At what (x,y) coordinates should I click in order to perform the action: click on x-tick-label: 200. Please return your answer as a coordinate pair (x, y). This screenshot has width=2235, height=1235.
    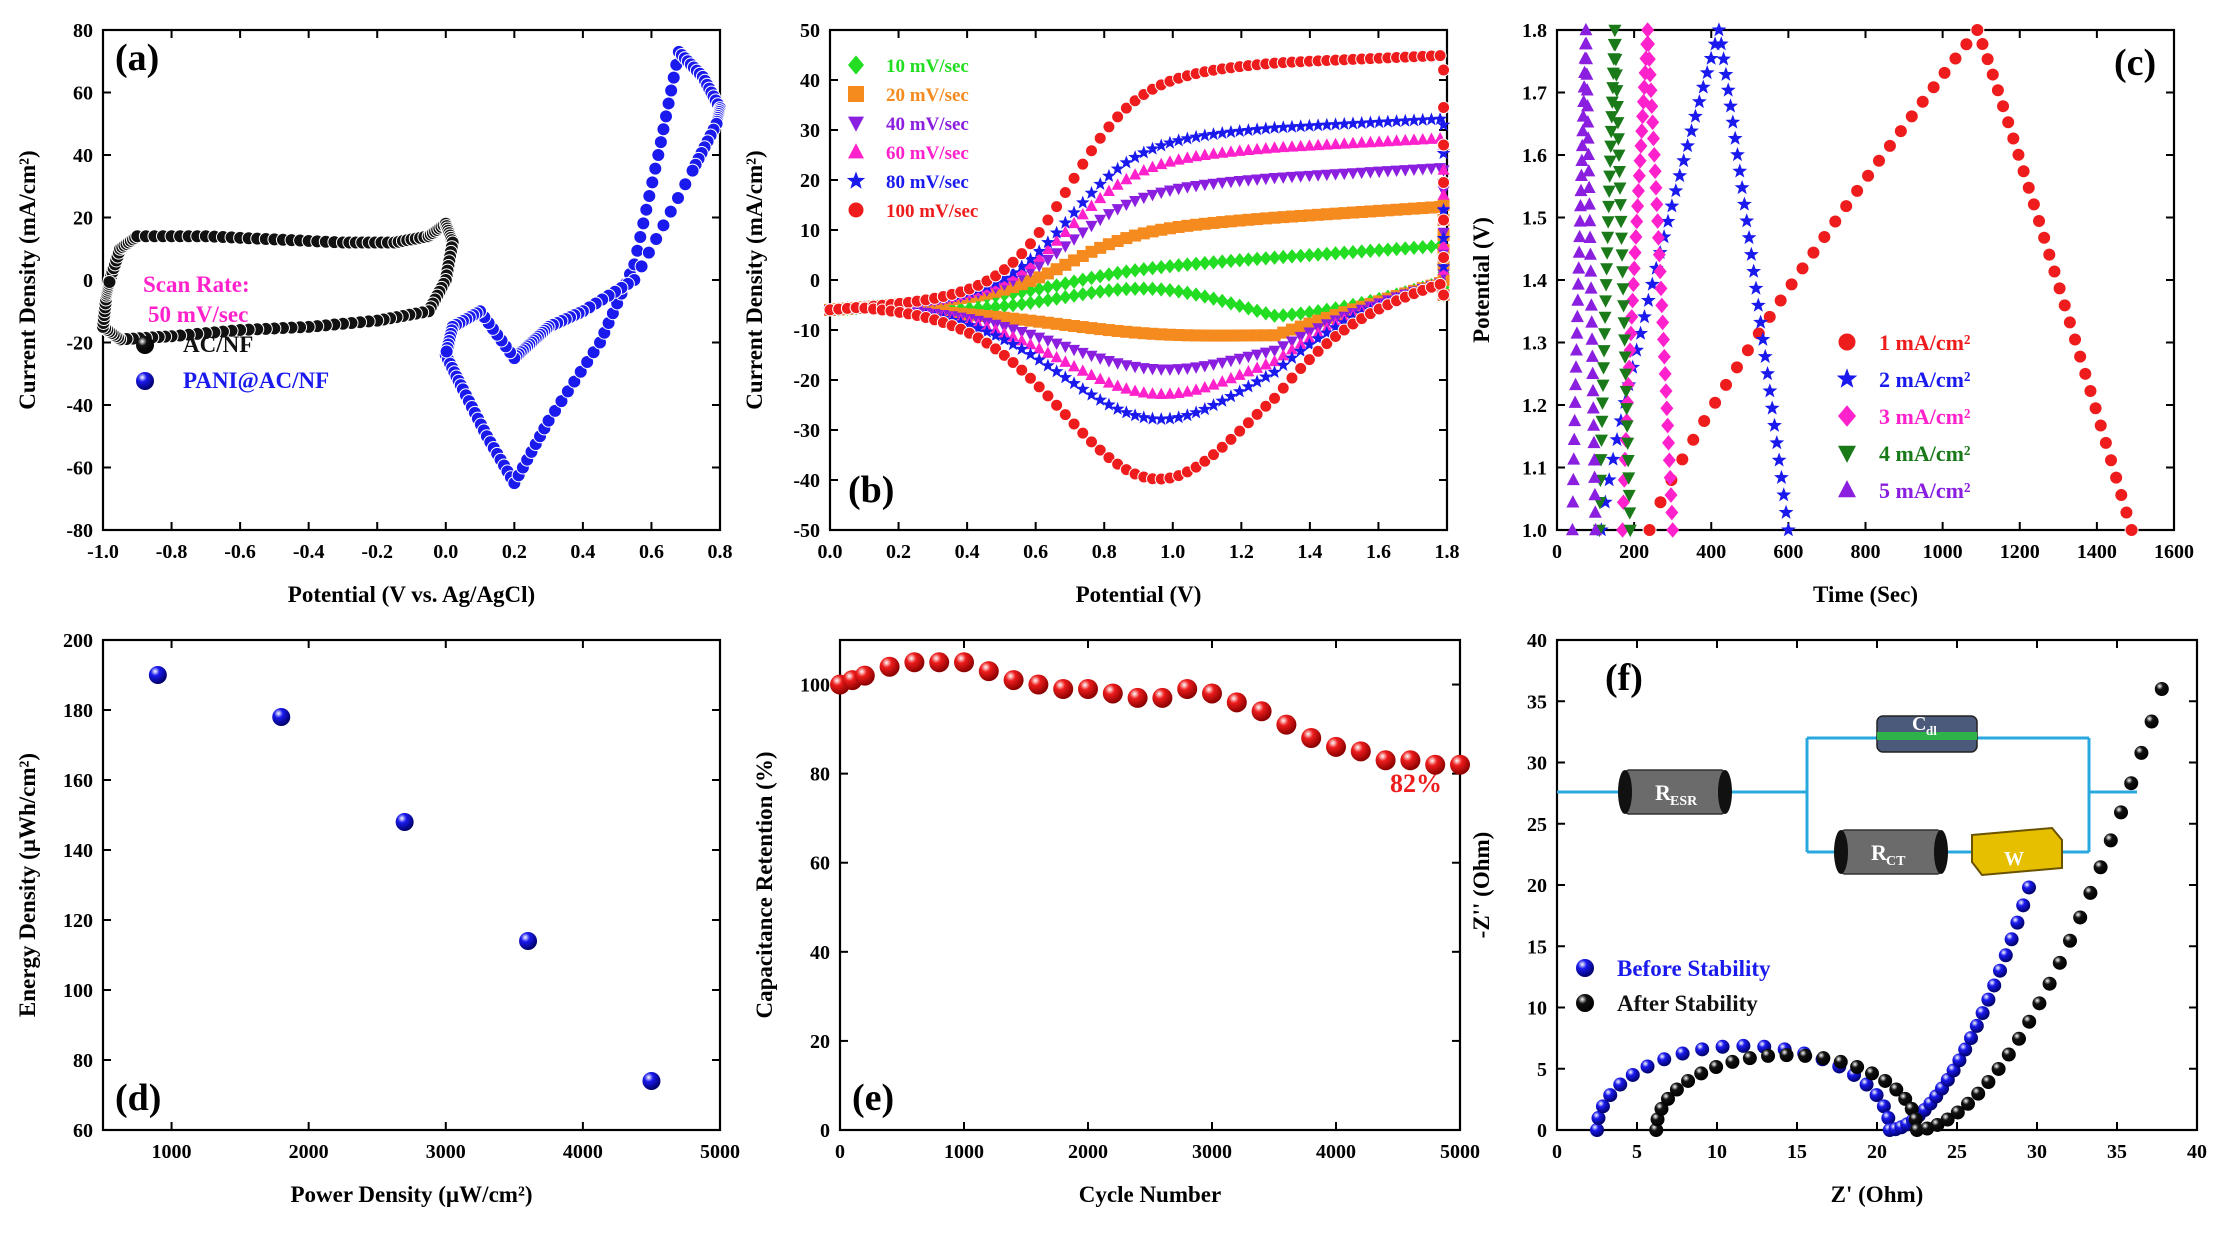
    Looking at the image, I should click on (1634, 552).